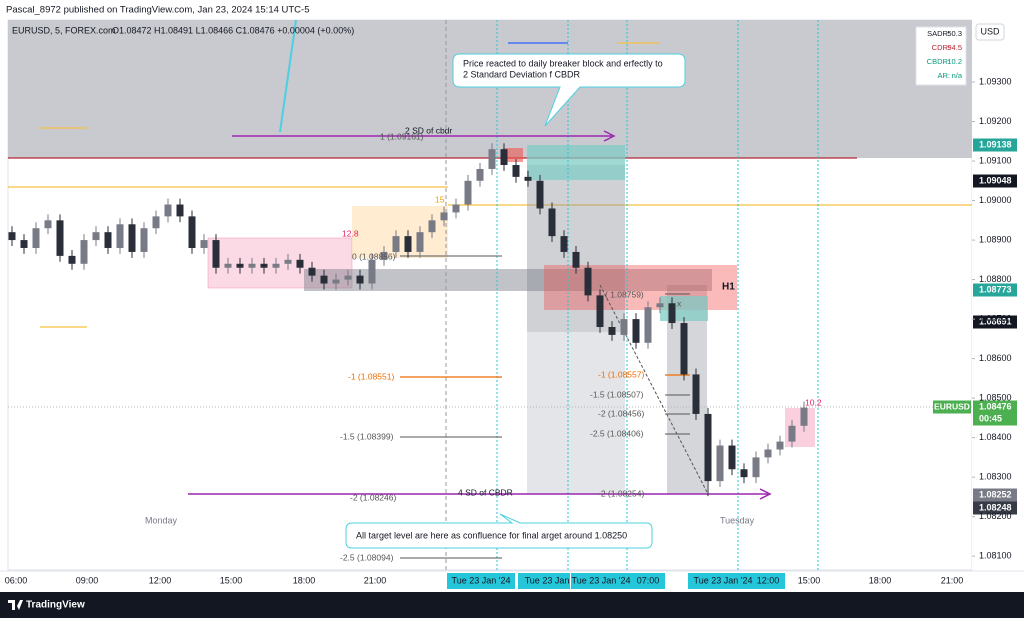 The image size is (1024, 618). What do you see at coordinates (617, 394) in the screenshot?
I see `level-label: -1.5 (1.08507)` at bounding box center [617, 394].